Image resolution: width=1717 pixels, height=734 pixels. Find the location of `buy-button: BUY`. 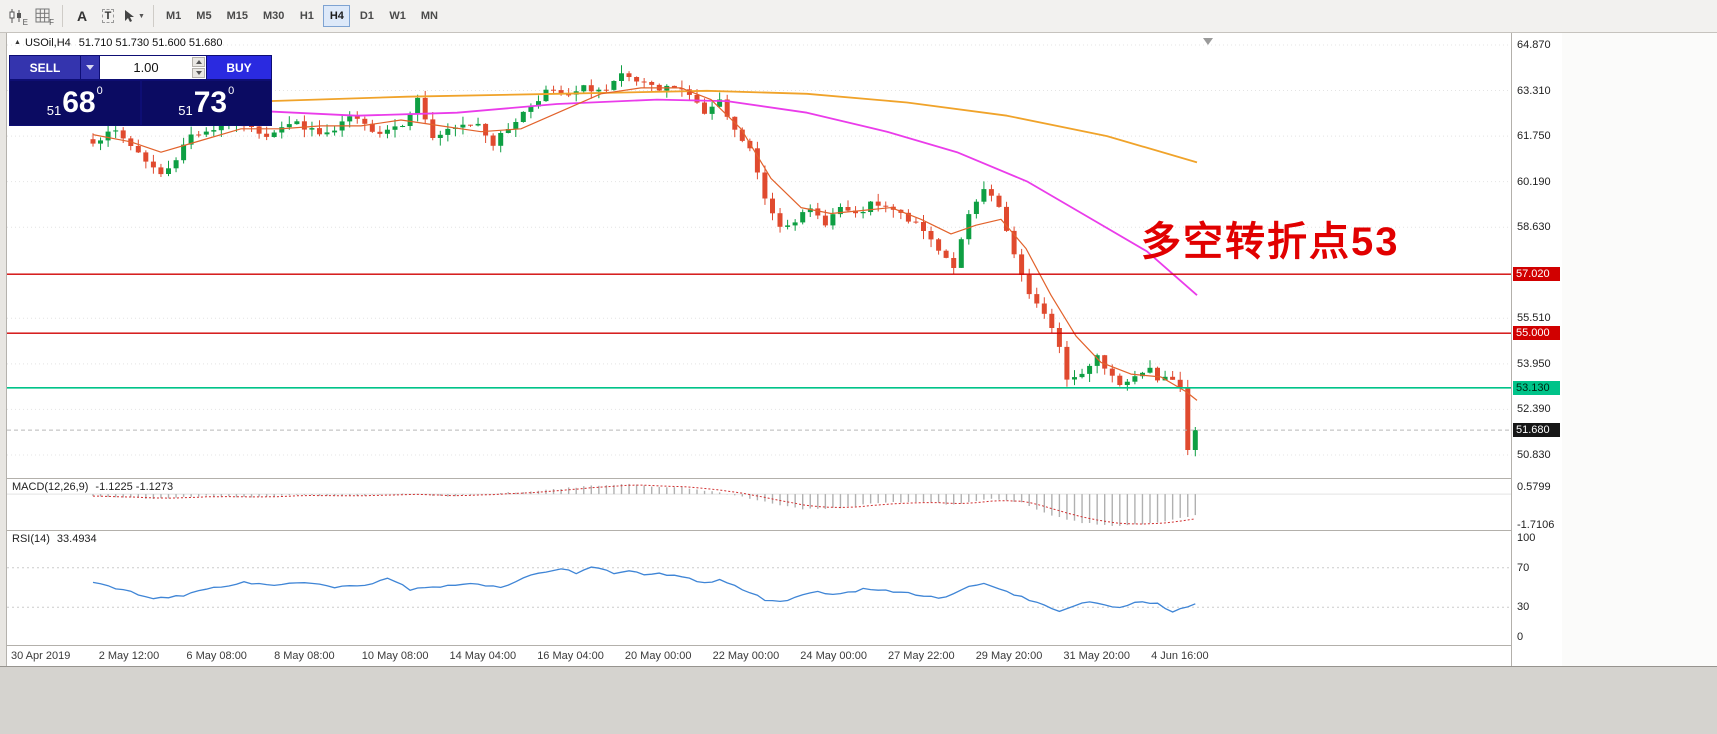

buy-button: BUY is located at coordinates (239, 67).